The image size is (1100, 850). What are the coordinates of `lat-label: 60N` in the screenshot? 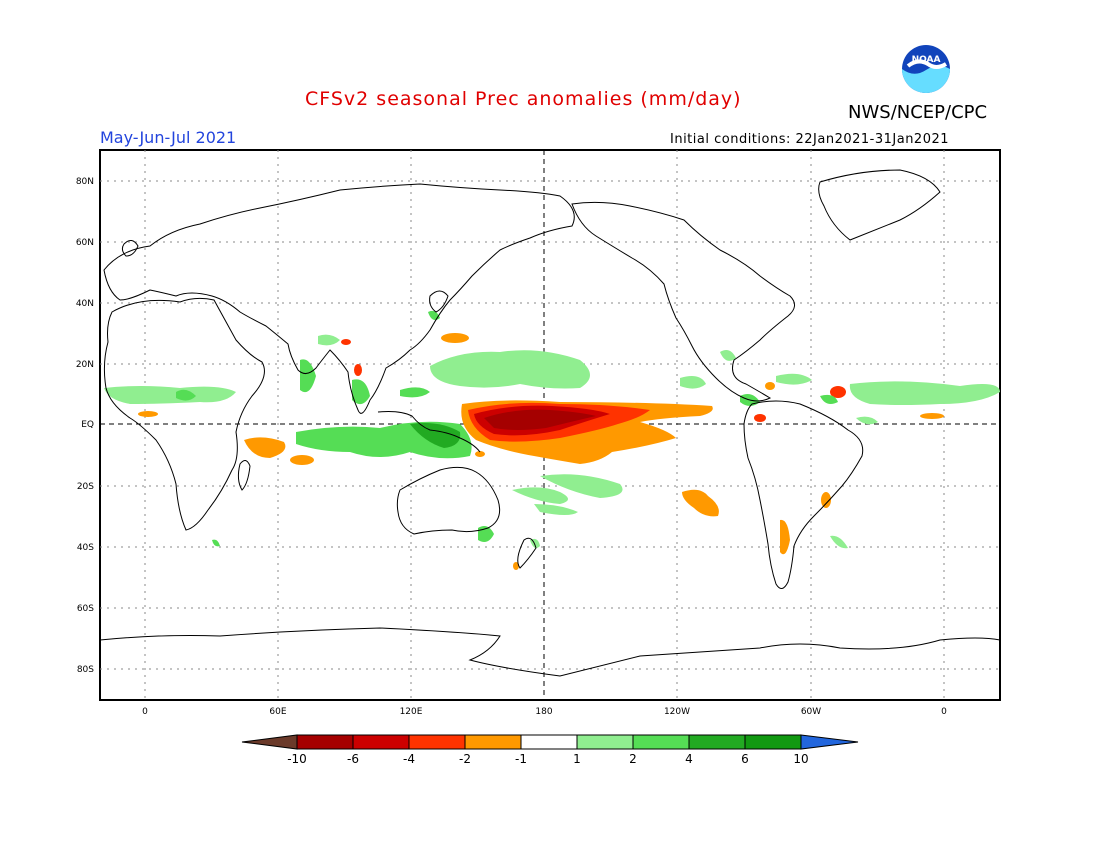 It's located at (85, 243).